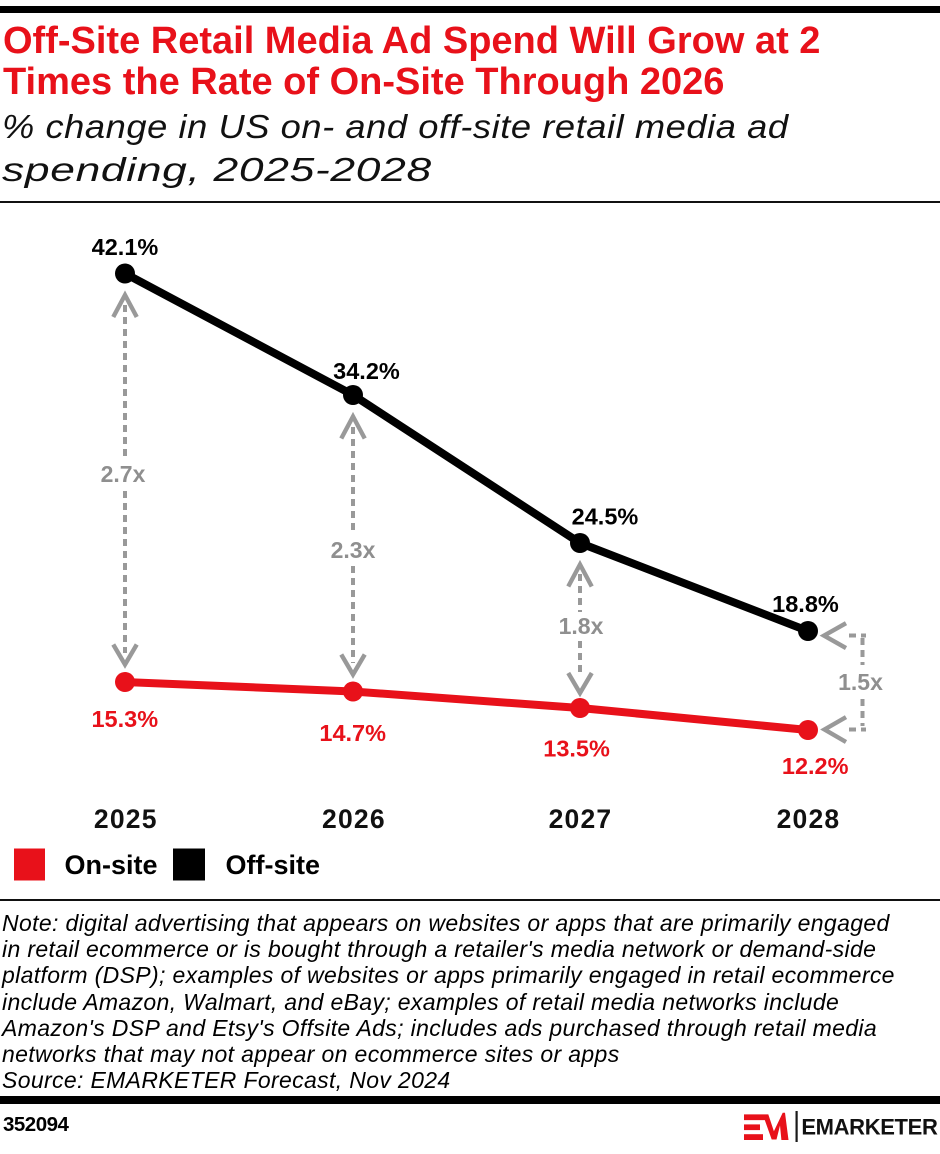 This screenshot has height=1154, width=940. Describe the element at coordinates (366, 371) in the screenshot. I see `svg-text: 34.2%` at that location.